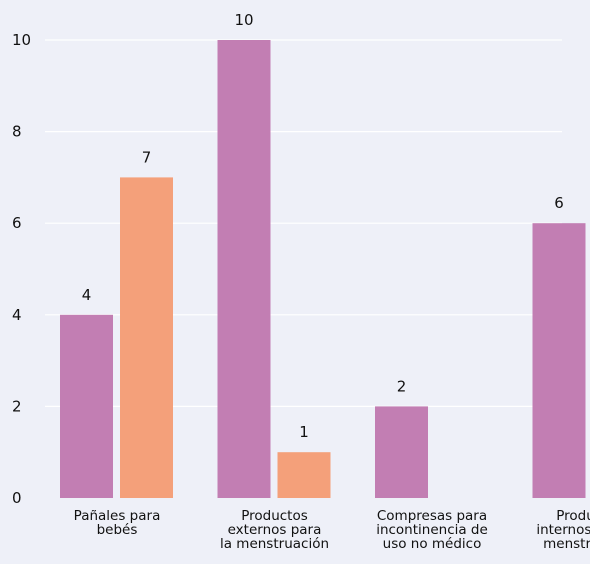  What do you see at coordinates (17, 498) in the screenshot?
I see `y-tick-label: 0` at bounding box center [17, 498].